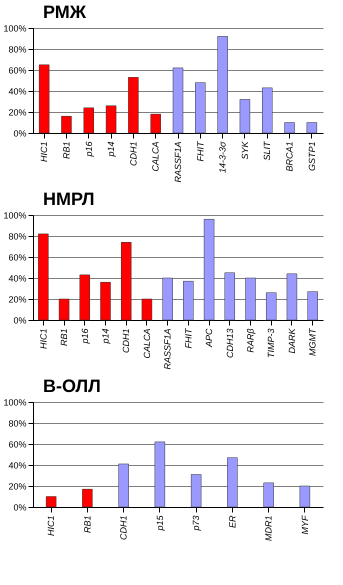 This screenshot has height=585, width=343. Describe the element at coordinates (291, 341) in the screenshot. I see `x-tick-label: DARK` at that location.